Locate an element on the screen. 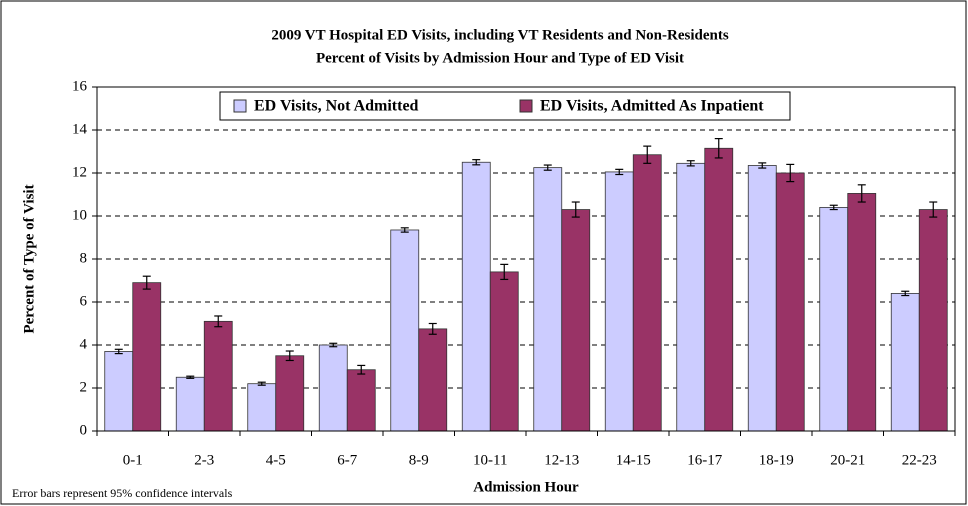  x-tick-label: 2-3 is located at coordinates (204, 460).